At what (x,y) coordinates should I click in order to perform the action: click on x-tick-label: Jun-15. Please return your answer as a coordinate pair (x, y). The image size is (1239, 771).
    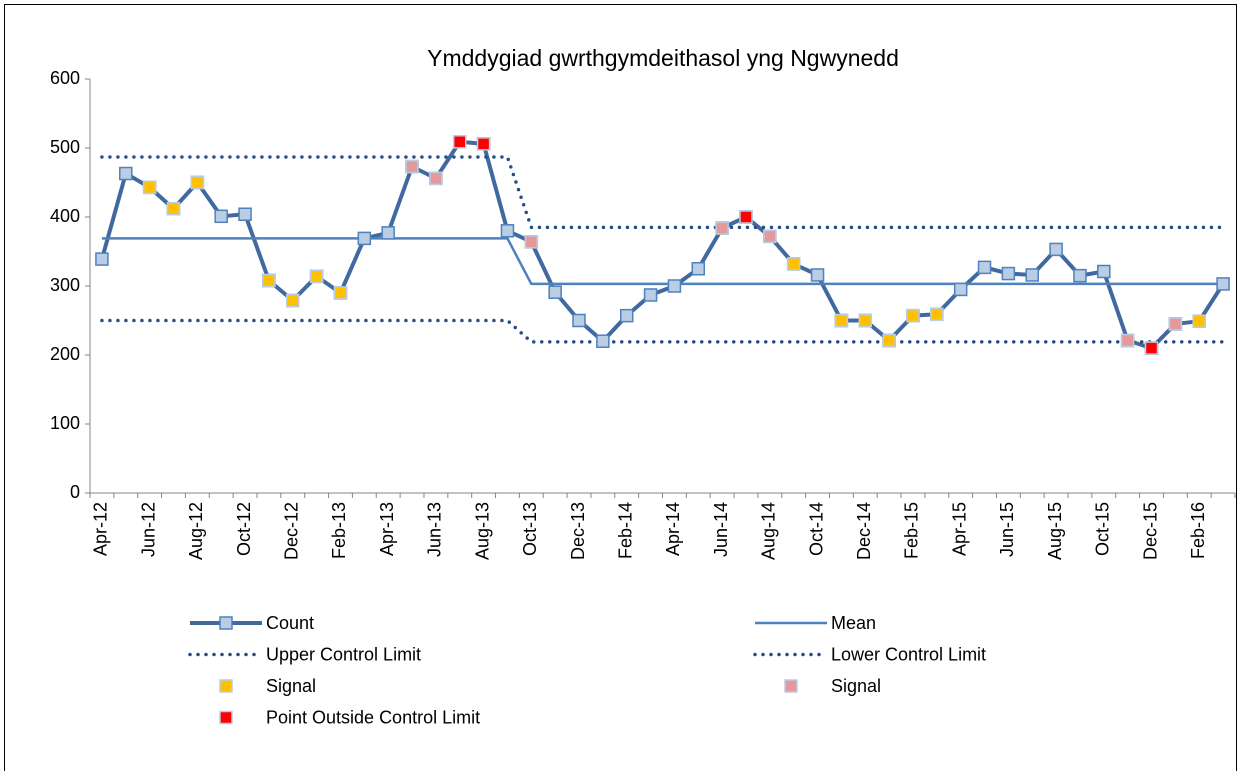
    Looking at the image, I should click on (1007, 529).